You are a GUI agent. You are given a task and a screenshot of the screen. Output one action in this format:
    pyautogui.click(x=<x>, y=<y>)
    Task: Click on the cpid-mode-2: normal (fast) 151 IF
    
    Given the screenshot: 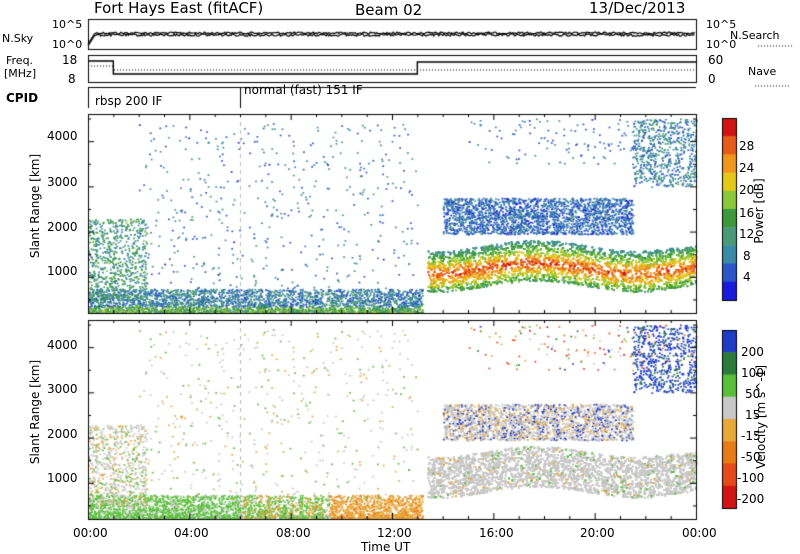 What is the action you would take?
    pyautogui.click(x=303, y=90)
    